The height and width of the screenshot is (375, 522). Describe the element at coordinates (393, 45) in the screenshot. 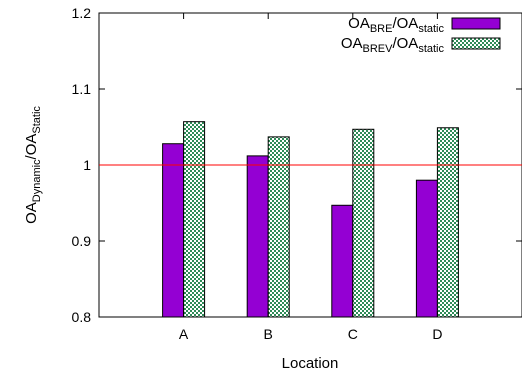

I see `legend-label-series-2: OABREV/OAstatic` at that location.